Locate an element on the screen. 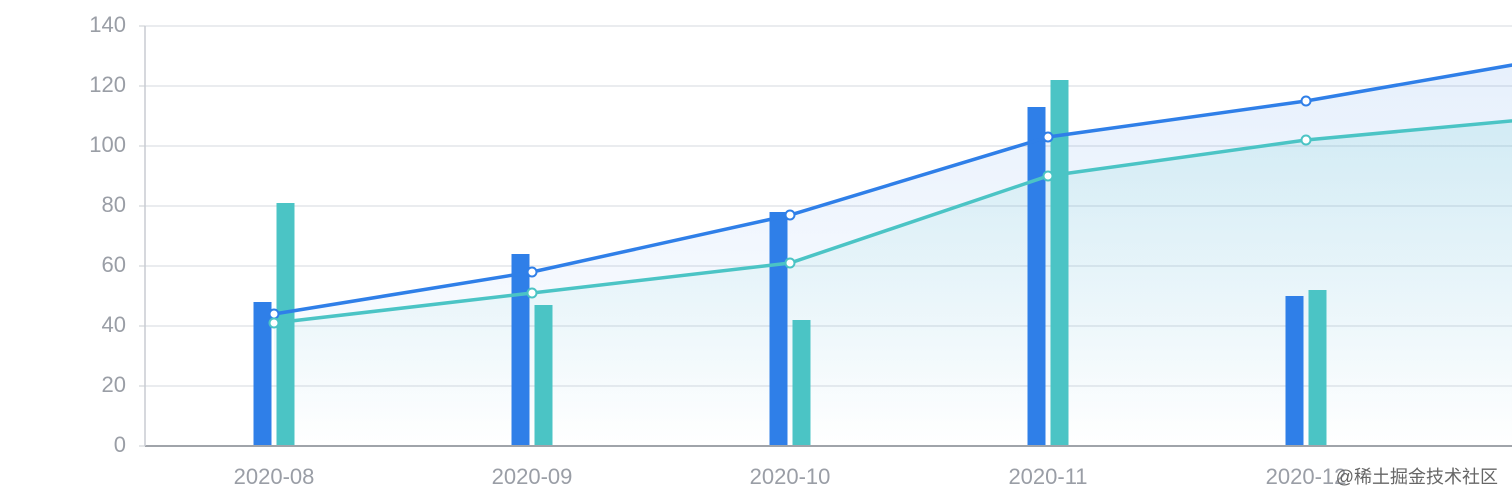 The width and height of the screenshot is (1512, 504). y-tick-label: 120 is located at coordinates (107, 84).